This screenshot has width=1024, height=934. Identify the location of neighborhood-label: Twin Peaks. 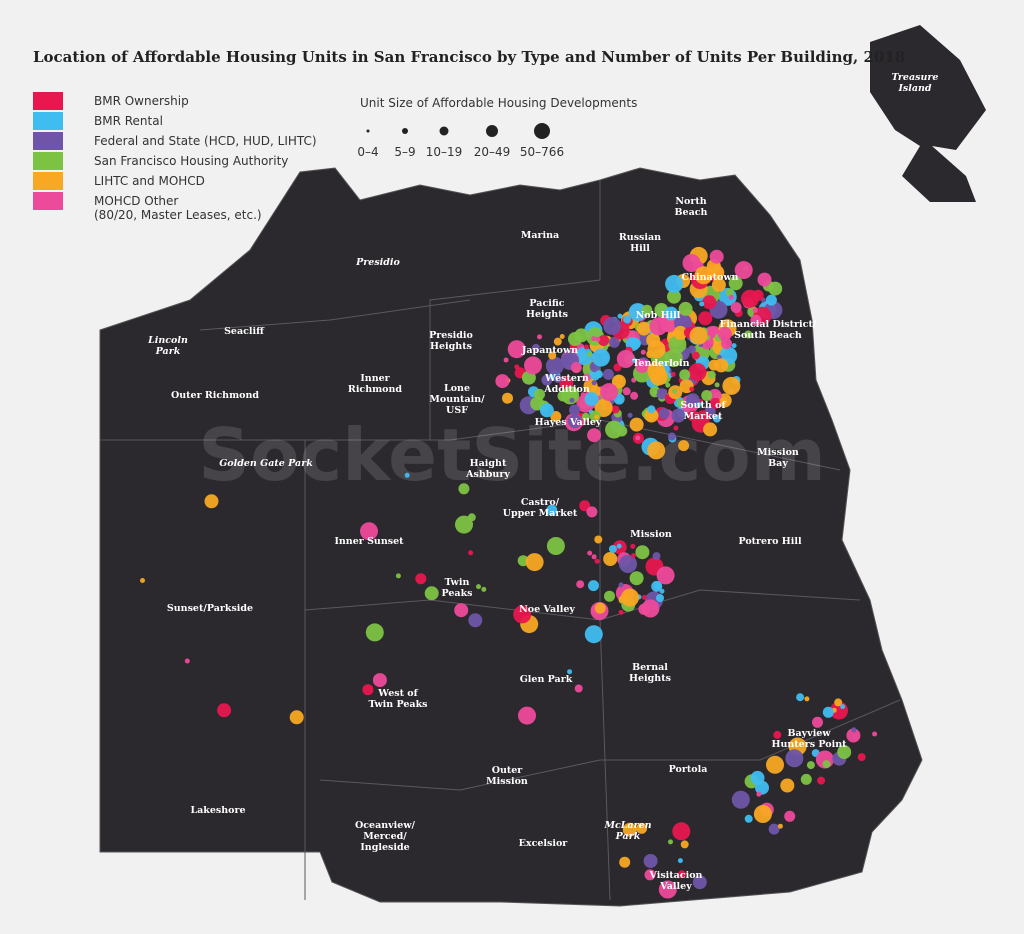
(397, 704).